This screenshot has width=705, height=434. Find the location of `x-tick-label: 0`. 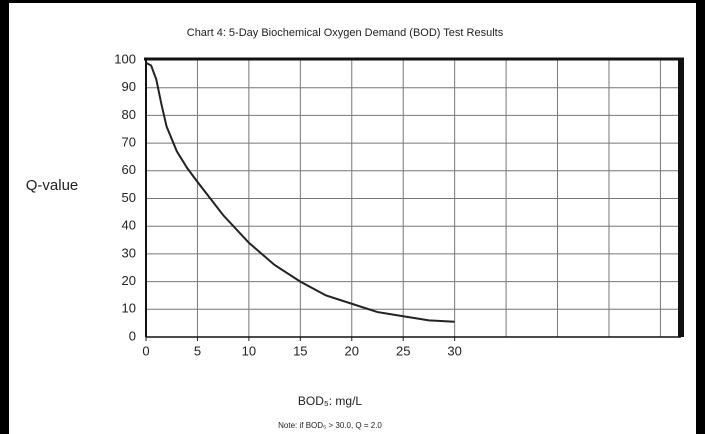

x-tick-label: 0 is located at coordinates (145, 350).